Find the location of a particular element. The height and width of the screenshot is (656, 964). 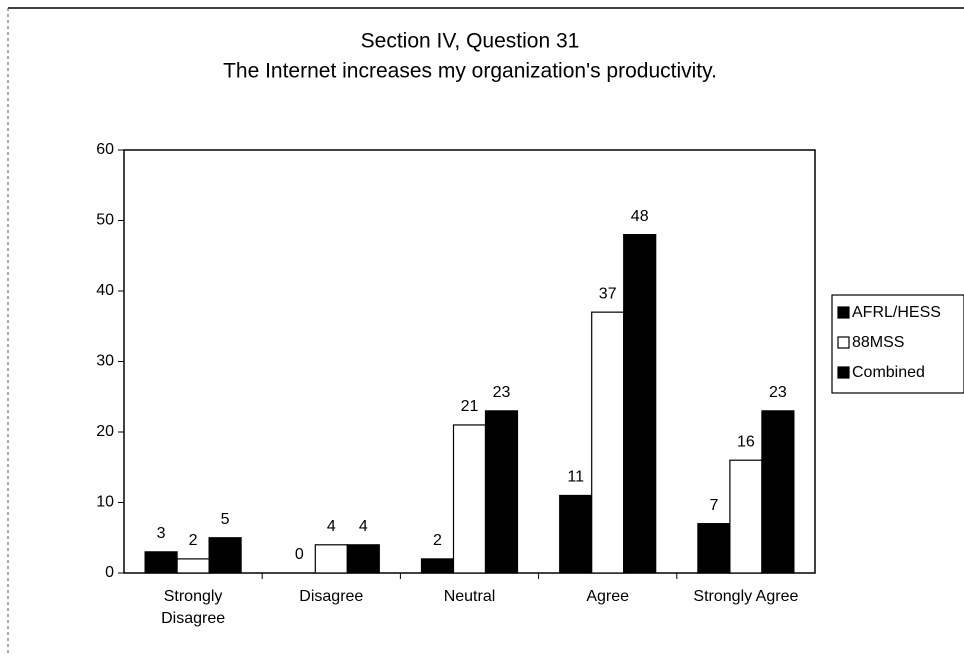

data-label: 37 is located at coordinates (608, 293).